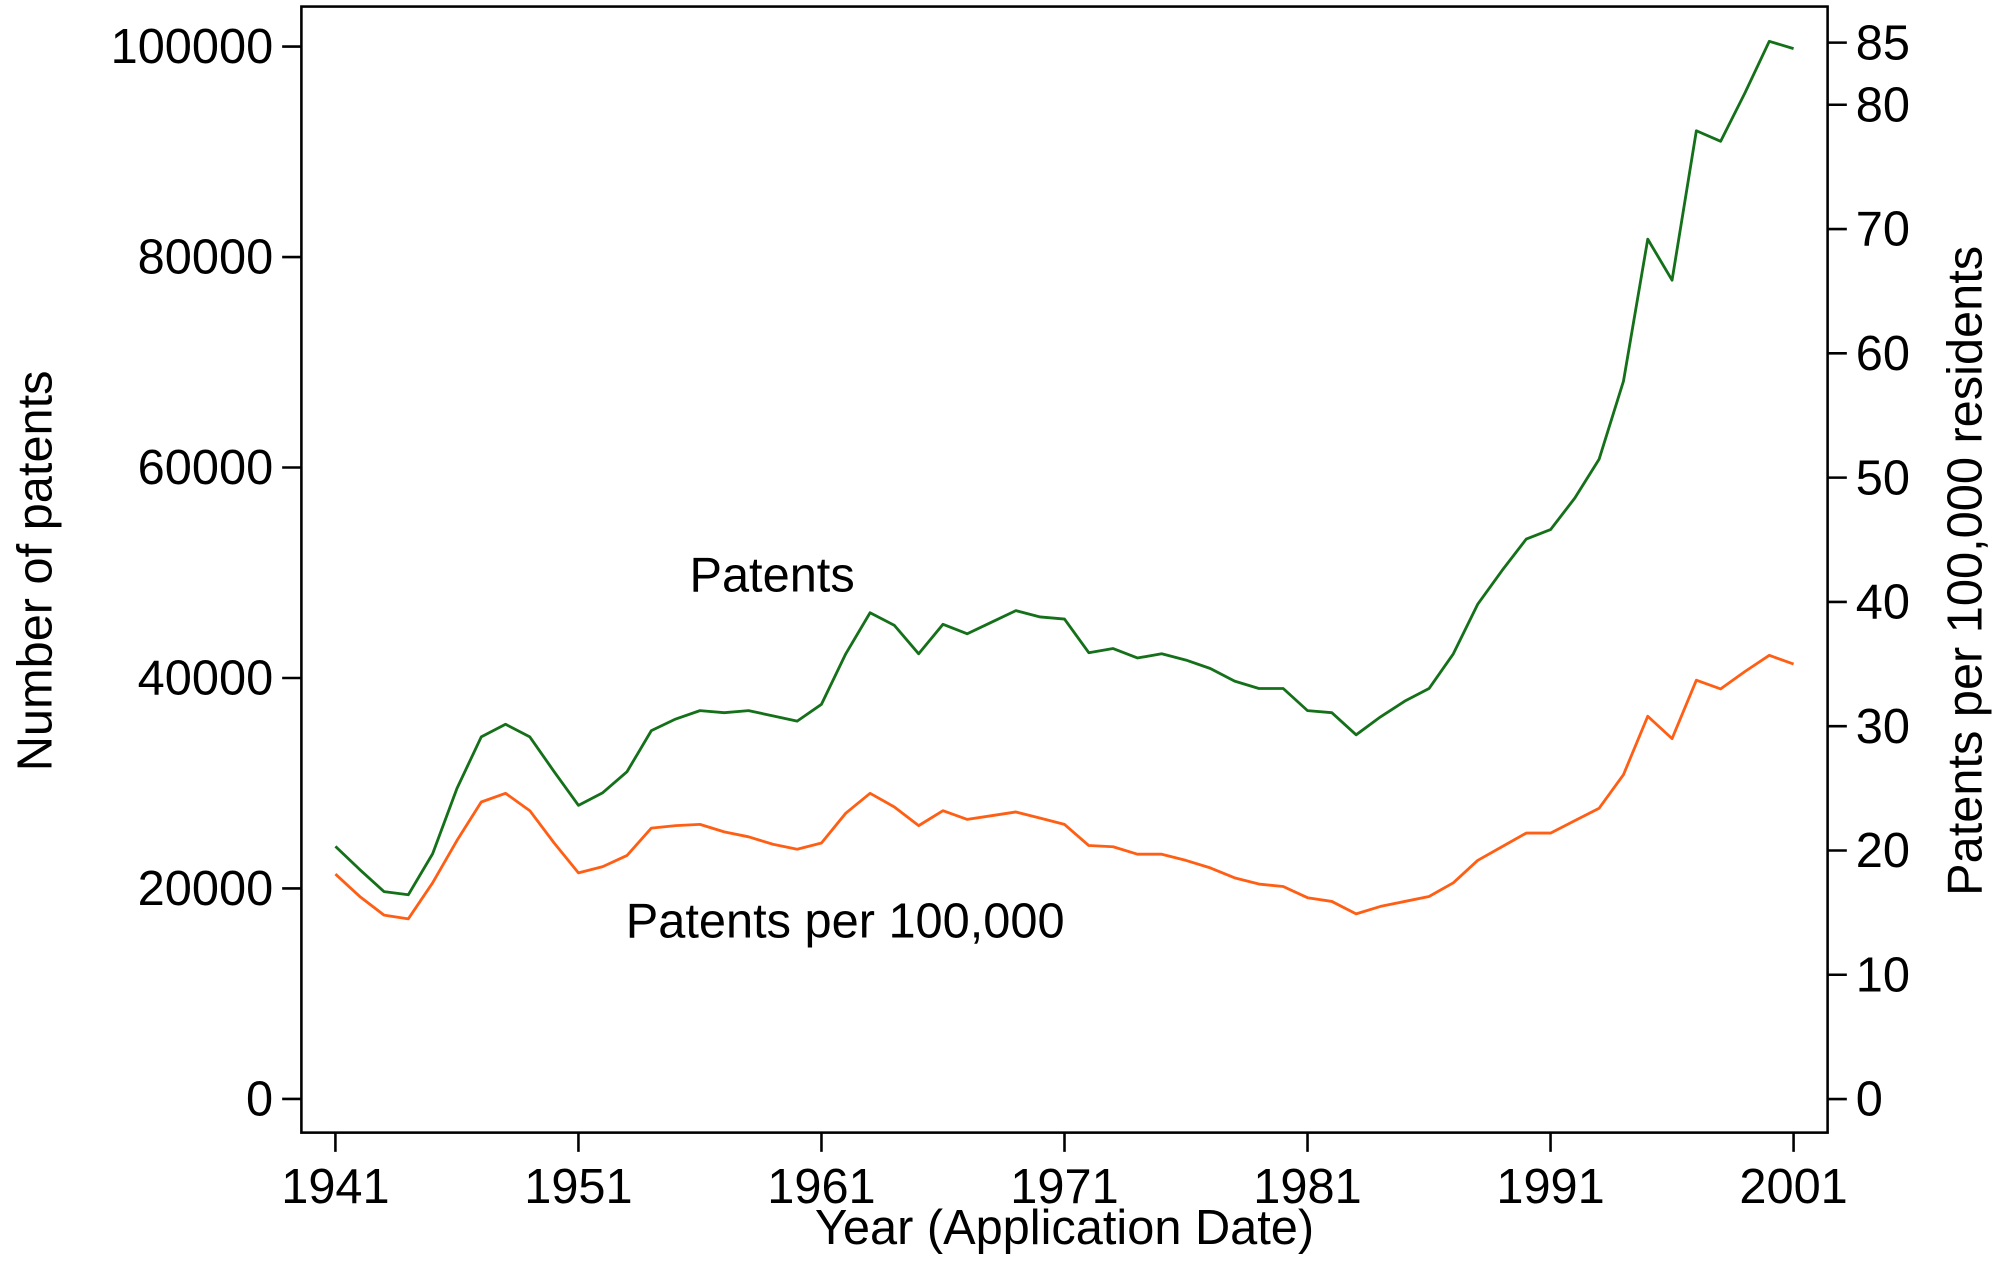  I want to click on y2-axis-label: Patents per 100,000 residents, so click(1966, 571).